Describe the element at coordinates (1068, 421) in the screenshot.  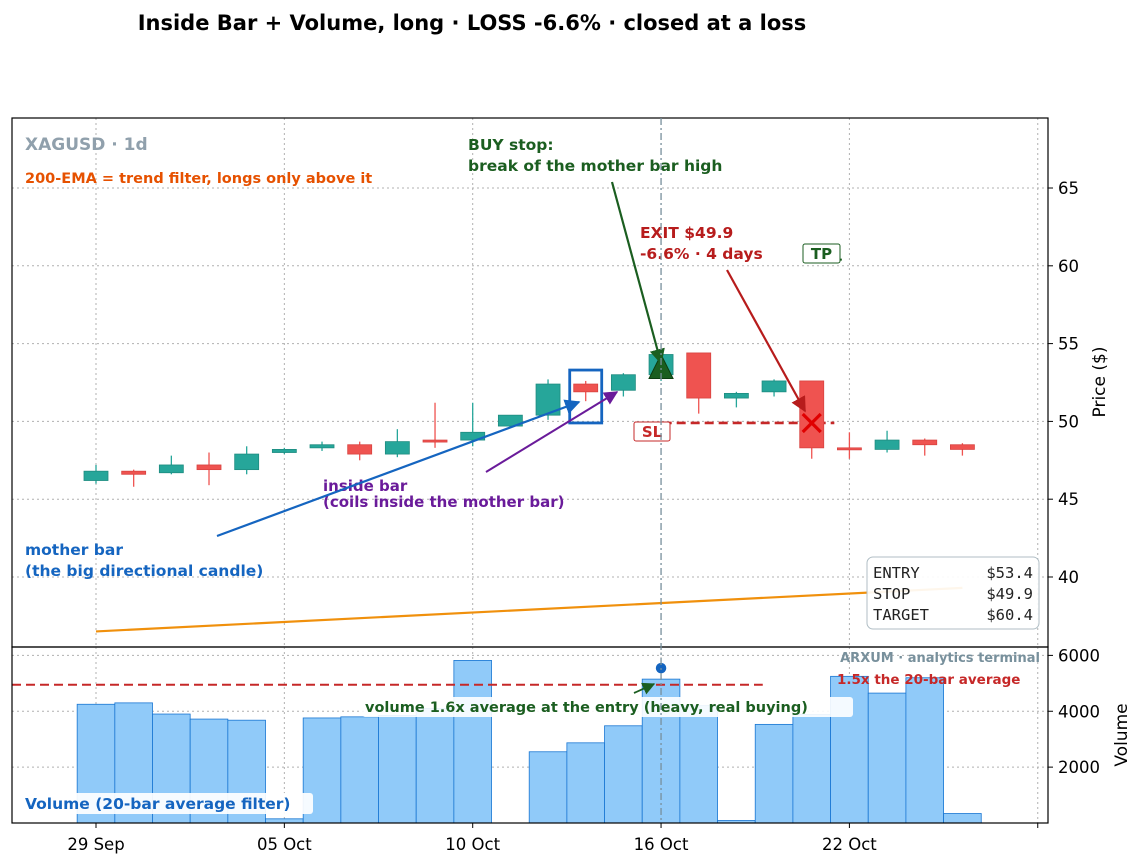
I see `price-tick-label-2: 50` at that location.